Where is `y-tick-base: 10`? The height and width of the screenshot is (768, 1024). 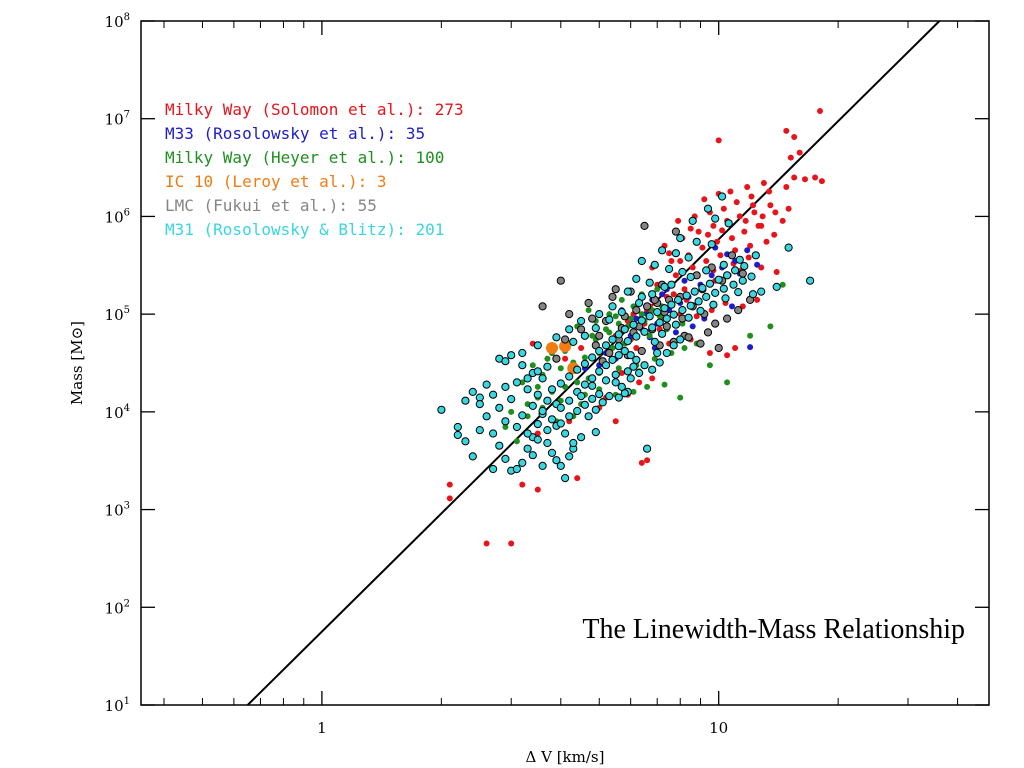
y-tick-base: 10 is located at coordinates (114, 22).